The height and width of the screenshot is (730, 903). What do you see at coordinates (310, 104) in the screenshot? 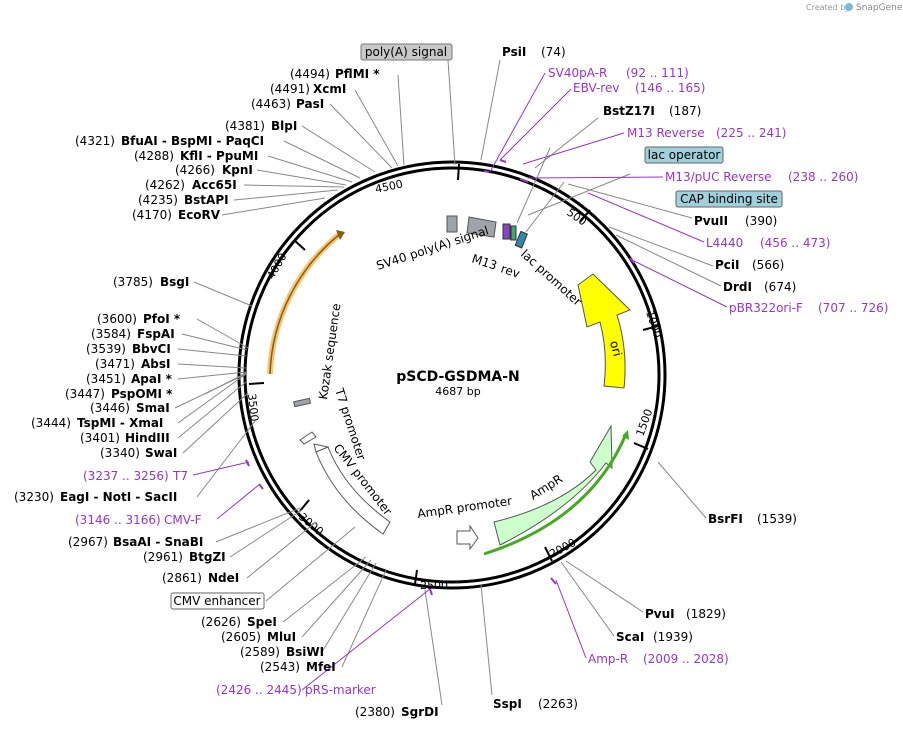
I see `enzyme-name: PasI` at bounding box center [310, 104].